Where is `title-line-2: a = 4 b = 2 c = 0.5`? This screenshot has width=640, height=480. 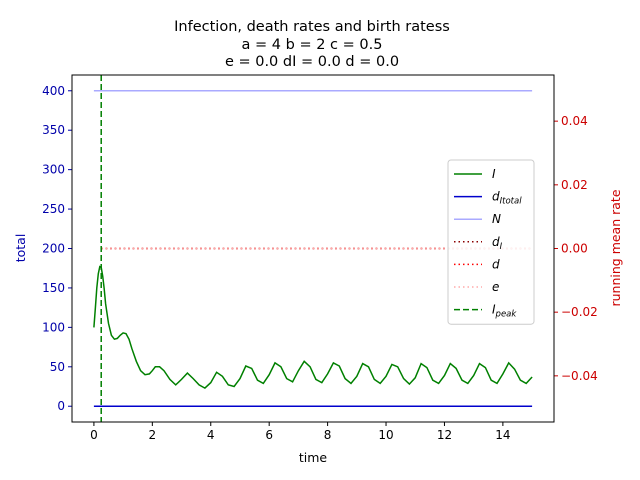 title-line-2: a = 4 b = 2 c = 0.5 is located at coordinates (312, 45).